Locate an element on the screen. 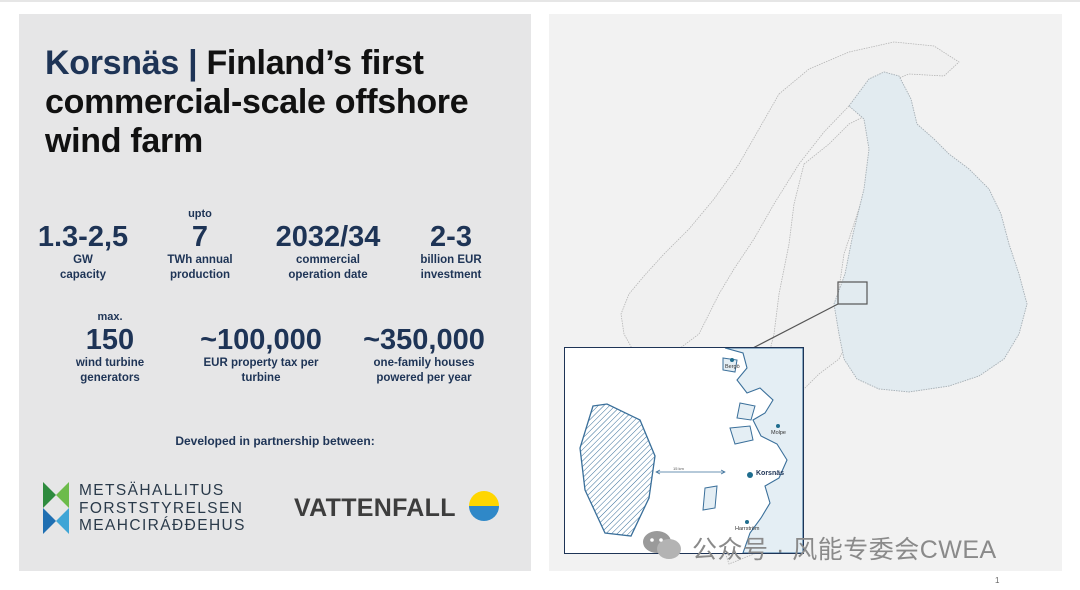 The image size is (1080, 590). stat-investment: 2-3 billion EUR investment is located at coordinates (451, 245).